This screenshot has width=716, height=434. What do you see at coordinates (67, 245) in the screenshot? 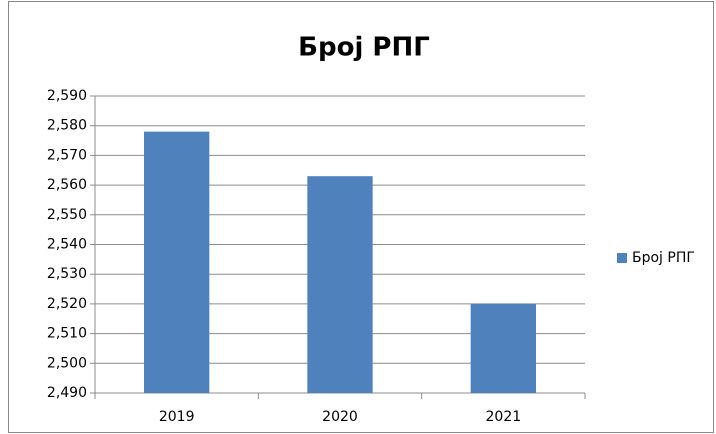
I see `y-tick-label: 2,540` at bounding box center [67, 245].